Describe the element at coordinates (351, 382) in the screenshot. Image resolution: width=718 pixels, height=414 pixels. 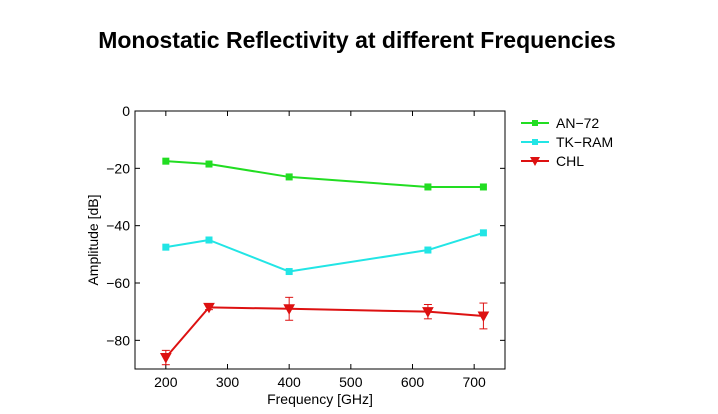
I see `x-tick-label: 500` at that location.